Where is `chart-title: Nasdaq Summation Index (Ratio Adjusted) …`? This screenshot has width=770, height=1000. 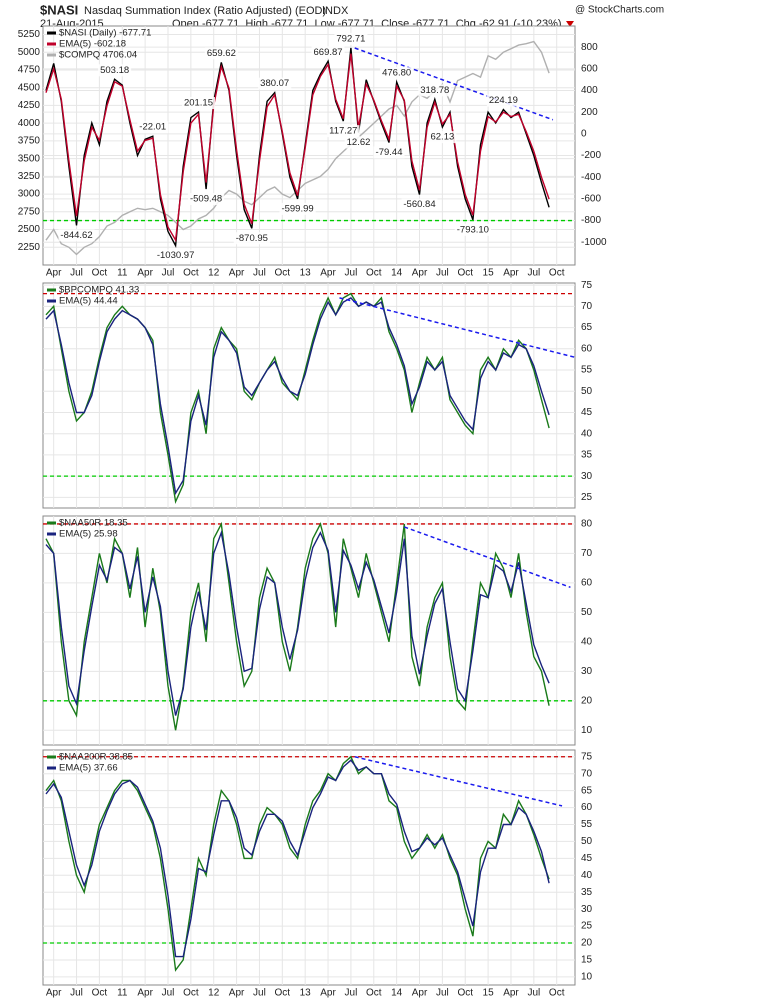
chart-title: Nasdaq Summation Index (Ratio Adjusted) … is located at coordinates (205, 11).